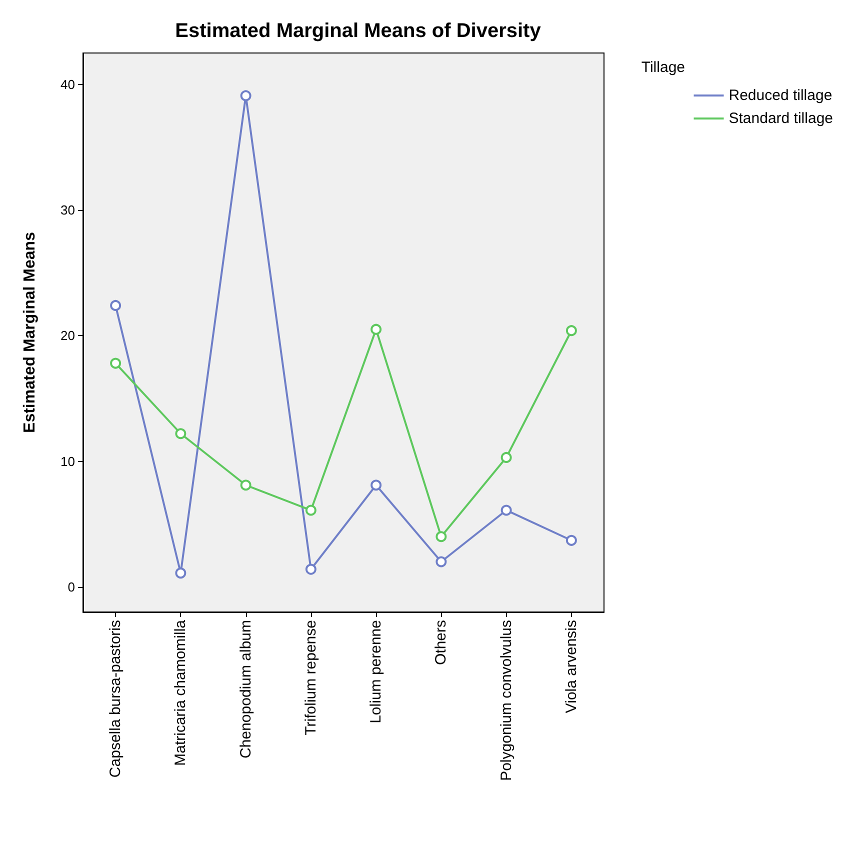 The height and width of the screenshot is (858, 848). I want to click on legend-label: Standard tillage, so click(781, 118).